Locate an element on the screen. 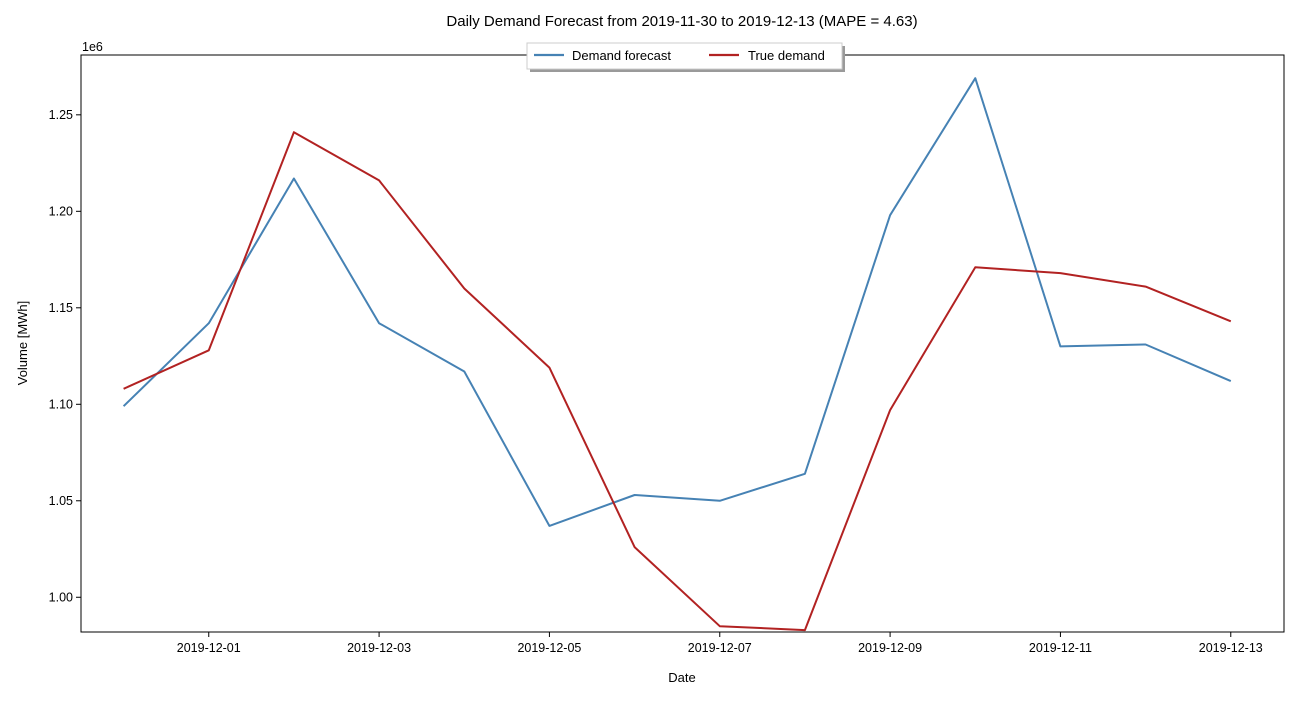 The image size is (1300, 705). x-tick-label: 2019-12-07 is located at coordinates (720, 648).